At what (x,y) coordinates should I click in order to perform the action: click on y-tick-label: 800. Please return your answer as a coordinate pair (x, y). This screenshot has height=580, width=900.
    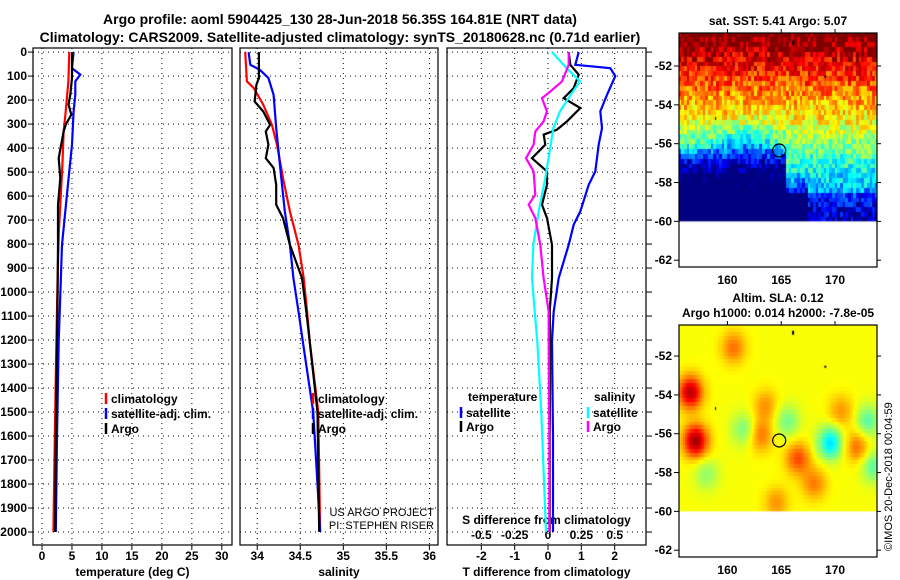
    Looking at the image, I should click on (17, 244).